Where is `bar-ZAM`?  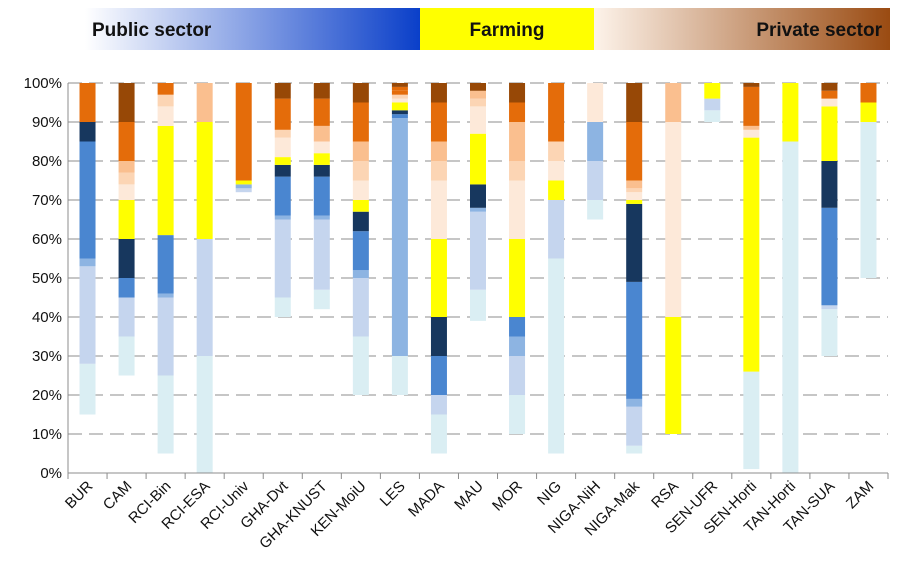
bar-ZAM is located at coordinates (868, 180).